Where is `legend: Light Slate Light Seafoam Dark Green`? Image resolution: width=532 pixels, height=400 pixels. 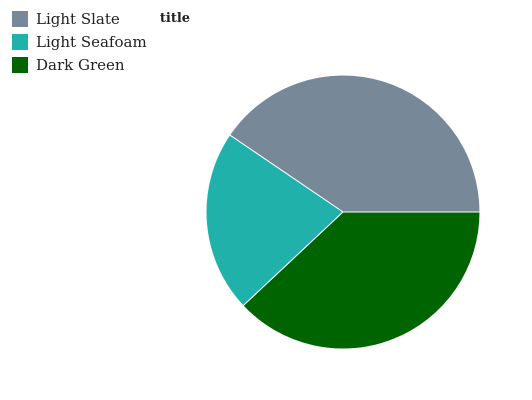 legend: Light Slate Light Seafoam Dark Green is located at coordinates (79, 42).